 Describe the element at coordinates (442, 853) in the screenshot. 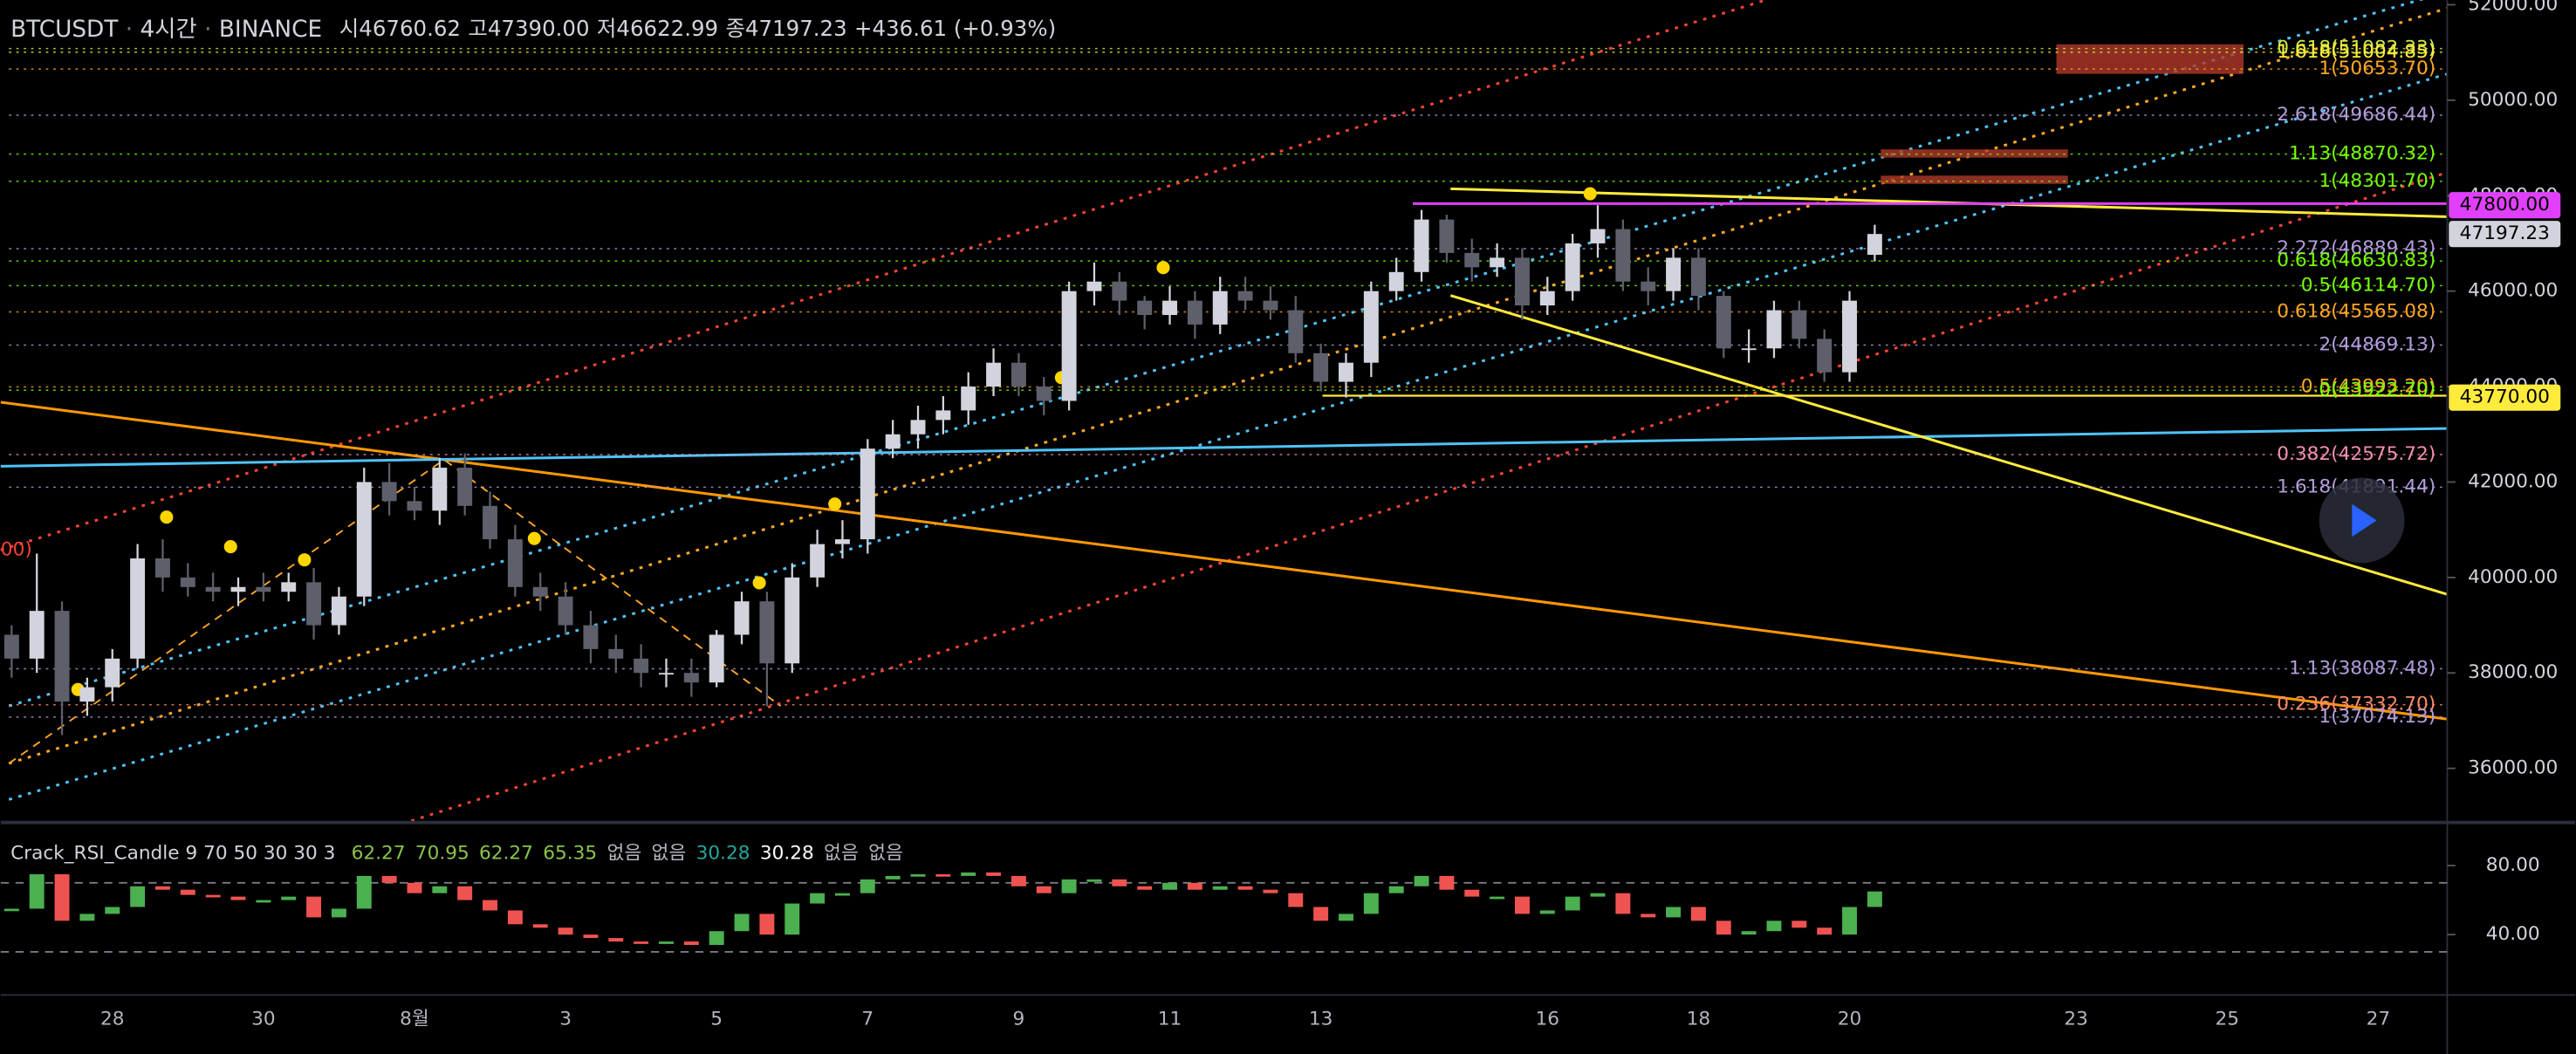

I see `indicator-value: 70.95` at that location.